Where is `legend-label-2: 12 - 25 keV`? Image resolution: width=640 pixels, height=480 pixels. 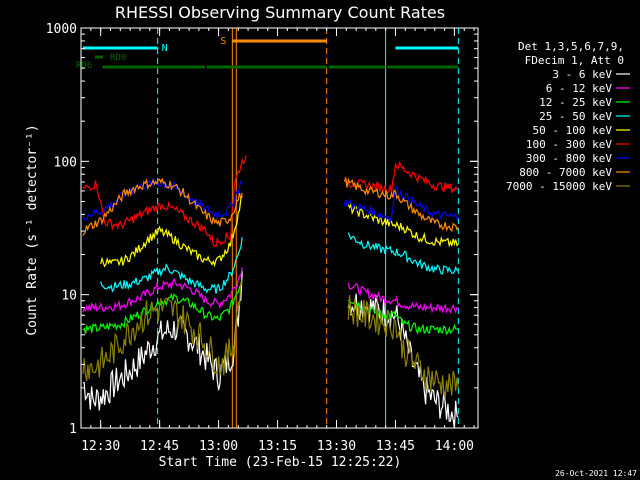
legend-label-2: 12 - 25 keV is located at coordinates (575, 102).